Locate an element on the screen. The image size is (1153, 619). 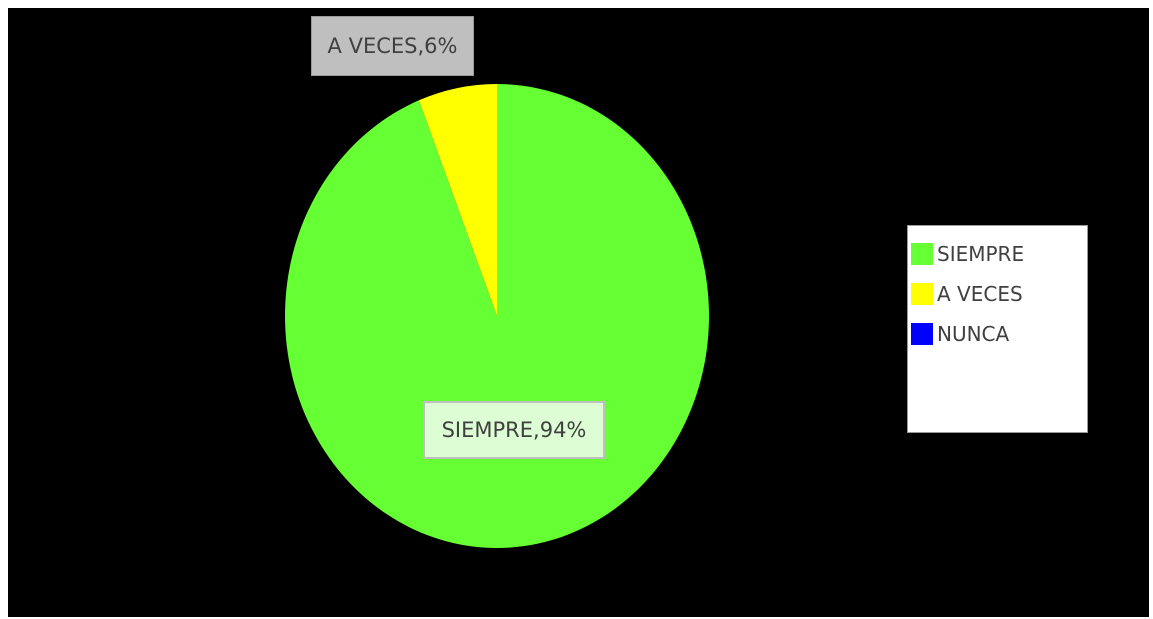
legend-item-nunca: NUNCA is located at coordinates (999, 334).